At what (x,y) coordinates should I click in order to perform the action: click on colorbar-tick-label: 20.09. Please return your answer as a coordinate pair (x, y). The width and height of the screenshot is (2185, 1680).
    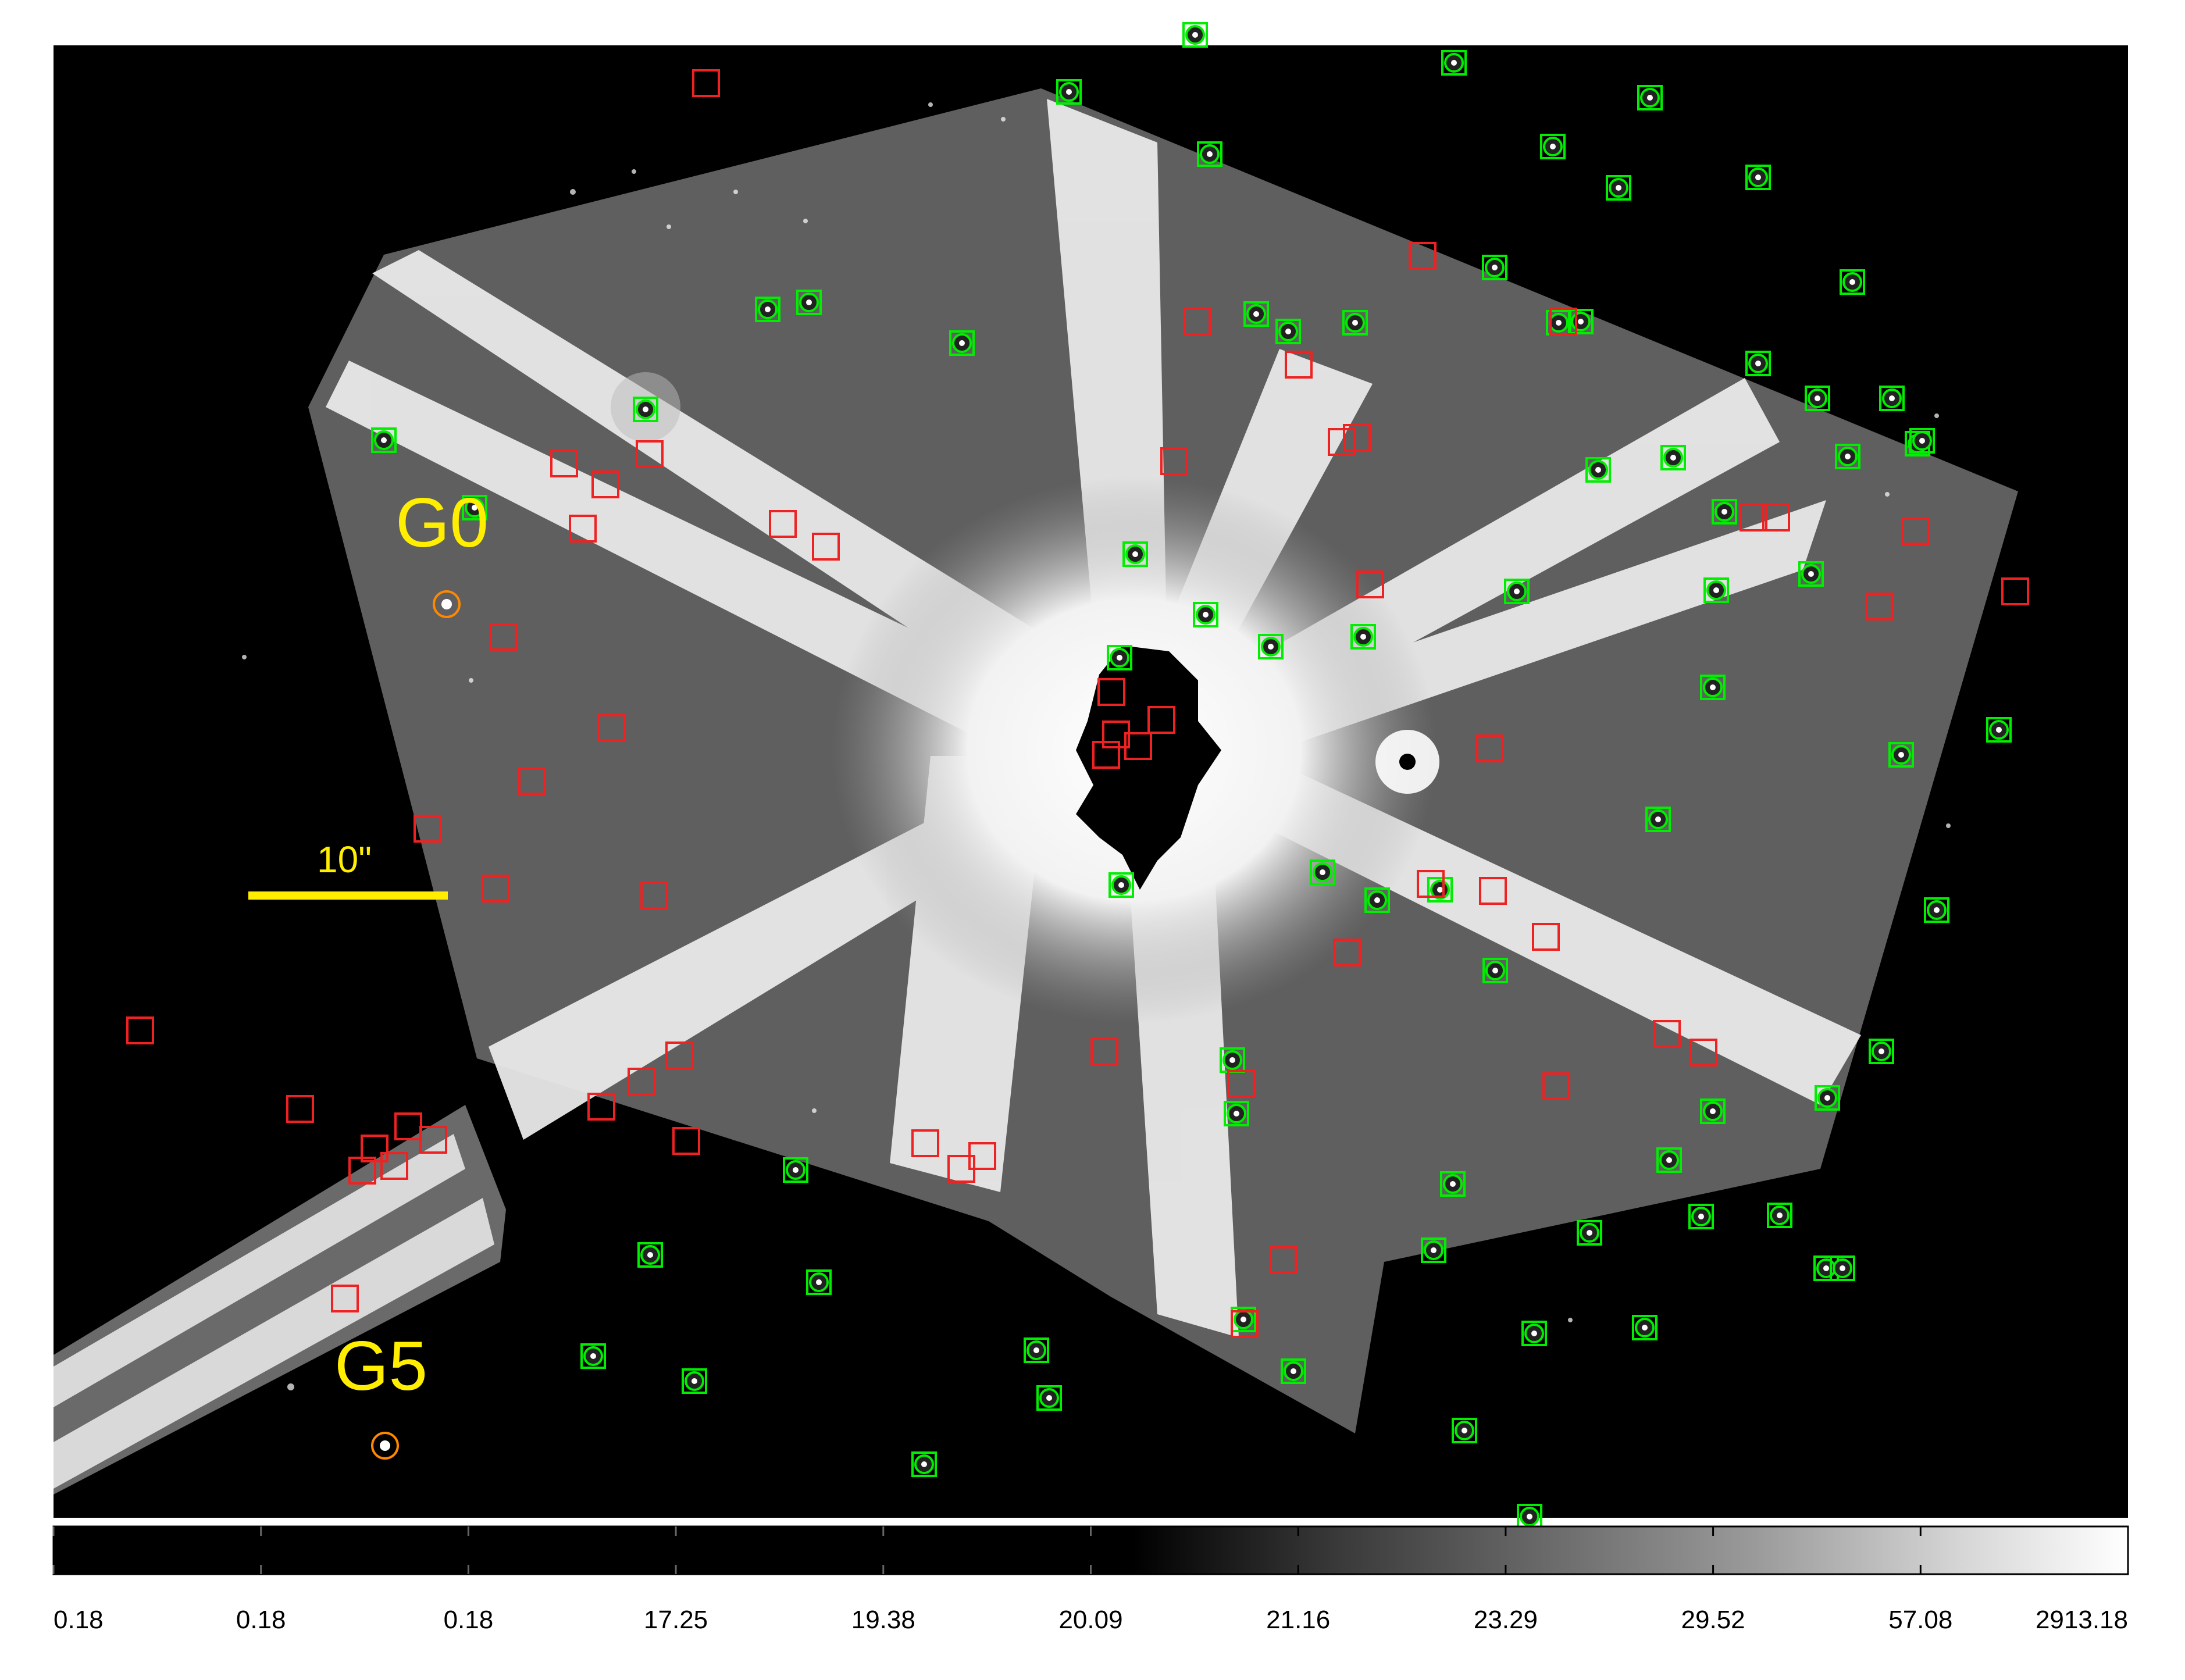
    Looking at the image, I should click on (1090, 1620).